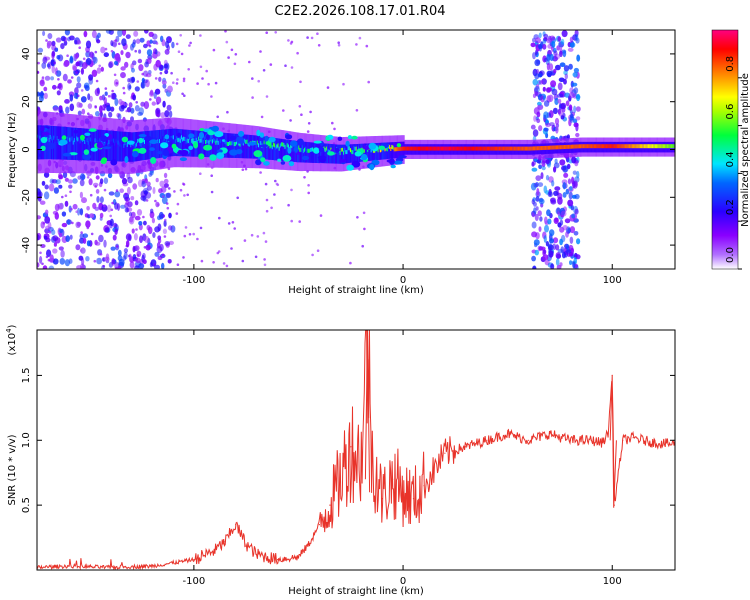 The height and width of the screenshot is (600, 750). Describe the element at coordinates (26, 197) in the screenshot. I see `y-tick-label: -20` at that location.